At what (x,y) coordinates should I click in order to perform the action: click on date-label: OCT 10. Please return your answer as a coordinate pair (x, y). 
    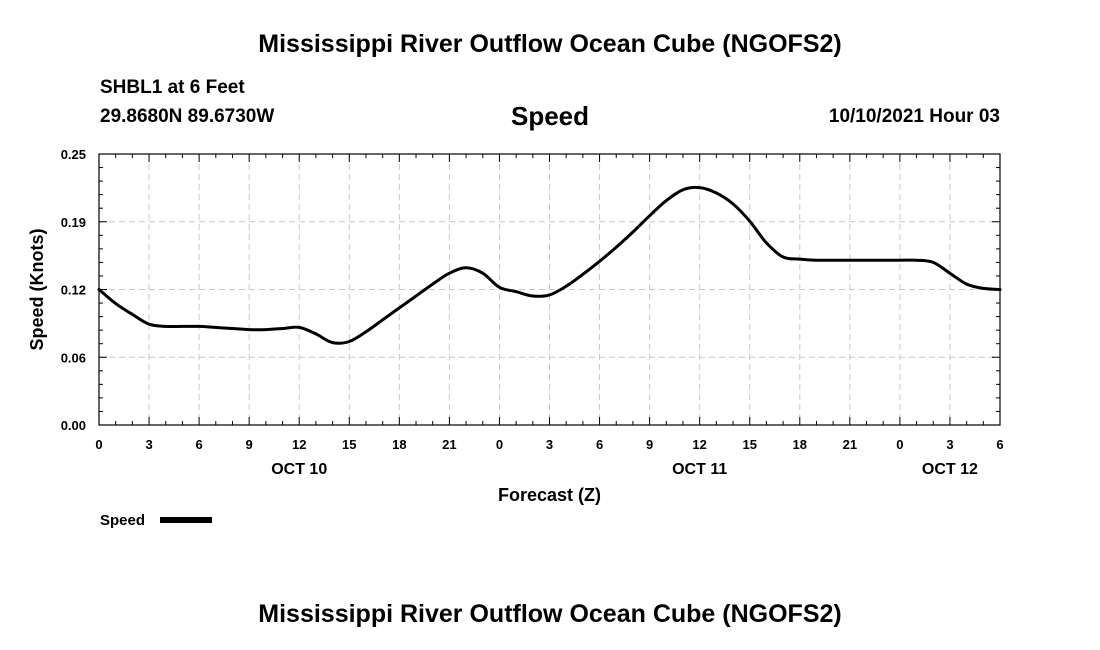
    Looking at the image, I should click on (299, 469).